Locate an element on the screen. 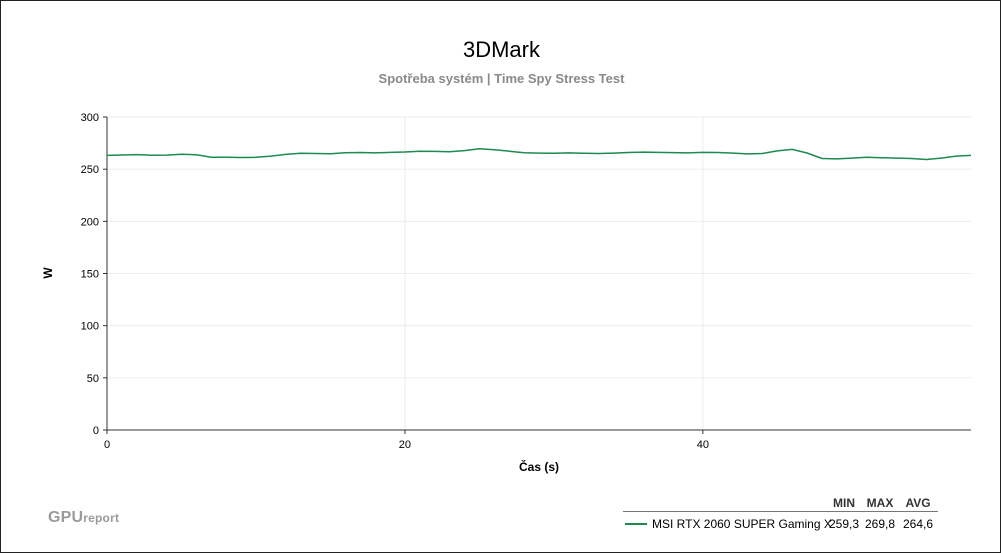 The height and width of the screenshot is (553, 1001). y-tick-label: 50 is located at coordinates (93, 379).